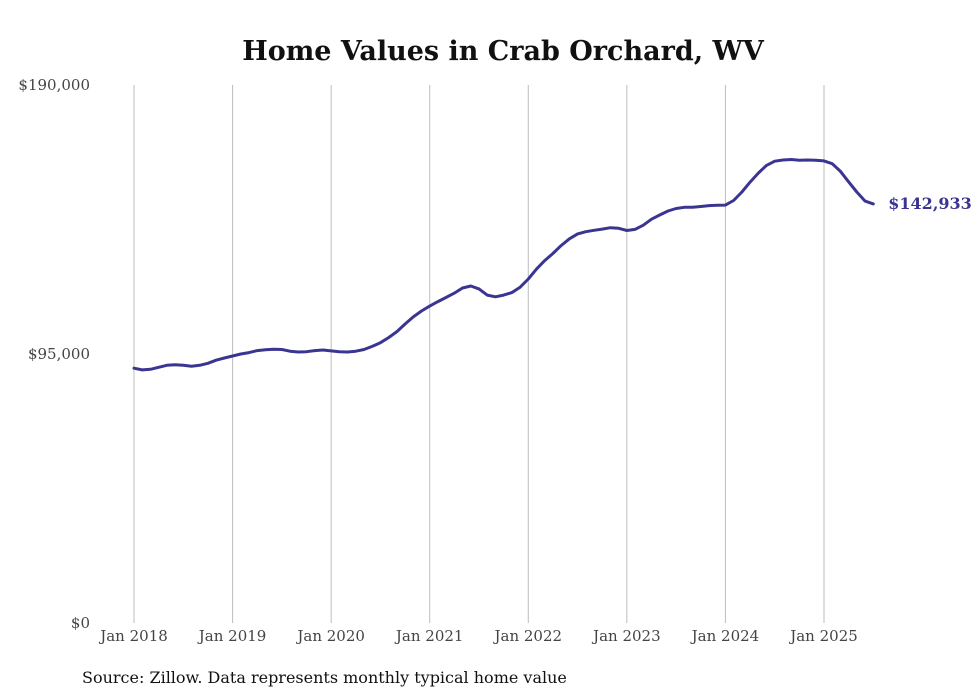 The width and height of the screenshot is (980, 699). What do you see at coordinates (54, 85) in the screenshot?
I see `y-tick-label: $190,000` at bounding box center [54, 85].